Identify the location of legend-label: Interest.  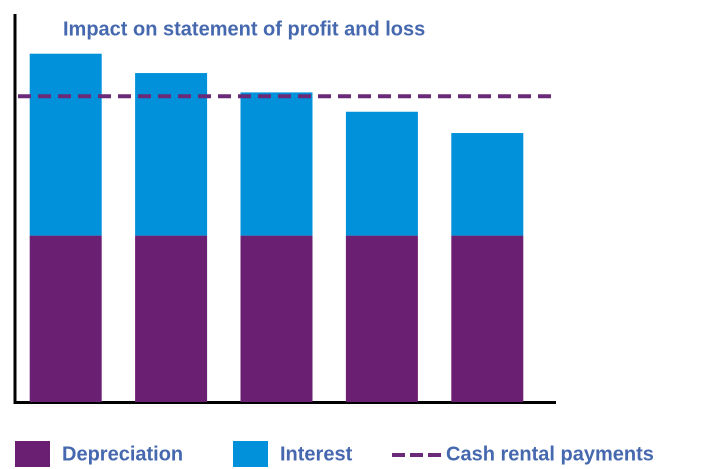
(316, 454).